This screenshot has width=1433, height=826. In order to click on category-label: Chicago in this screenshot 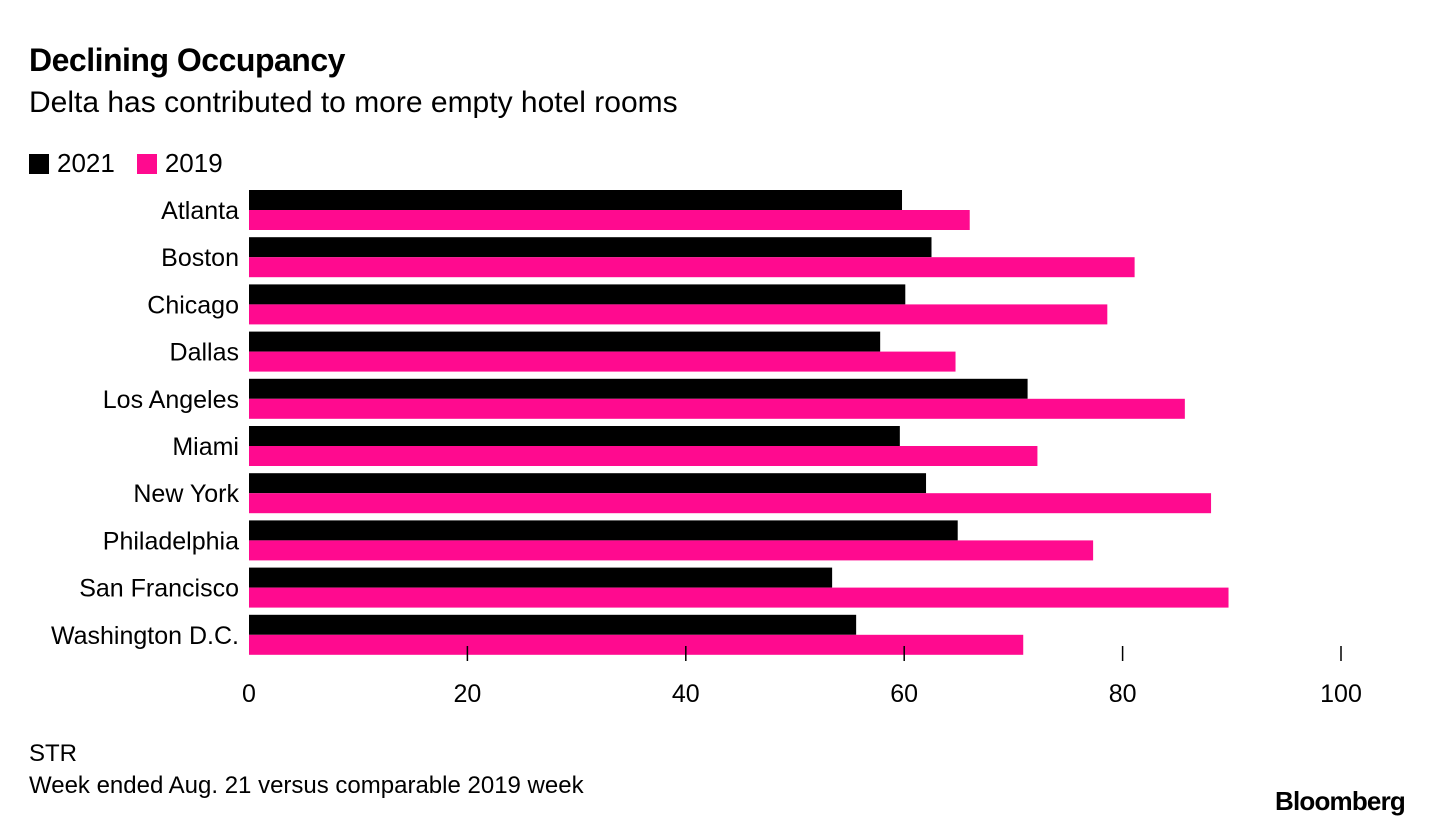, I will do `click(193, 305)`.